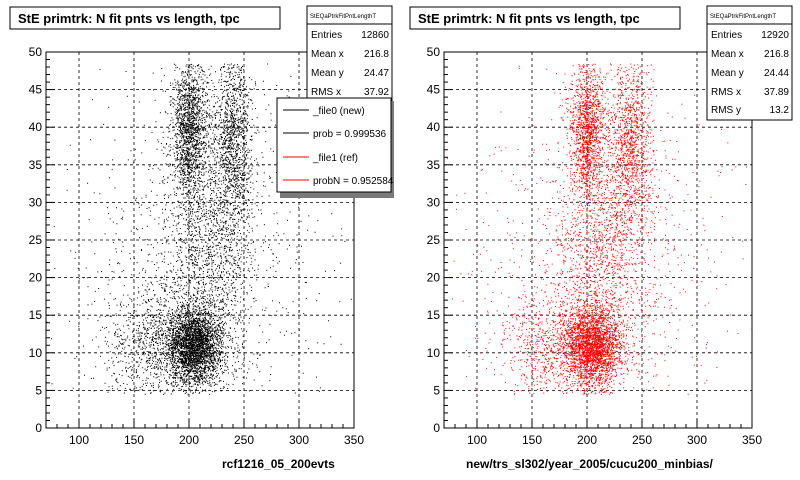  Describe the element at coordinates (278, 464) in the screenshot. I see `x-axis-label: rcf1216_05_200evts` at that location.